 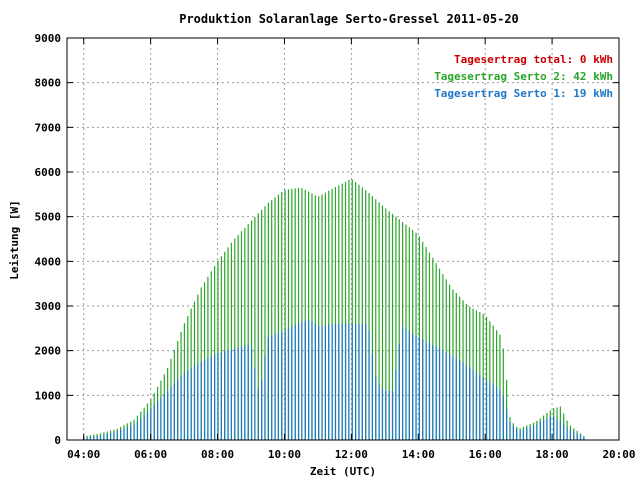 What do you see at coordinates (418, 454) in the screenshot?
I see `x-tick-label: 14:00` at bounding box center [418, 454].